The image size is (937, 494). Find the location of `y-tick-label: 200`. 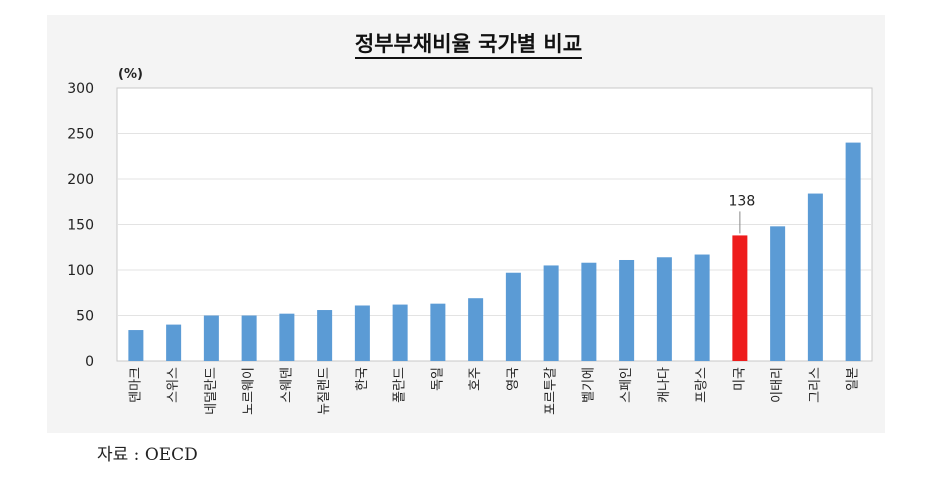

y-tick-label: 200 is located at coordinates (80, 180).